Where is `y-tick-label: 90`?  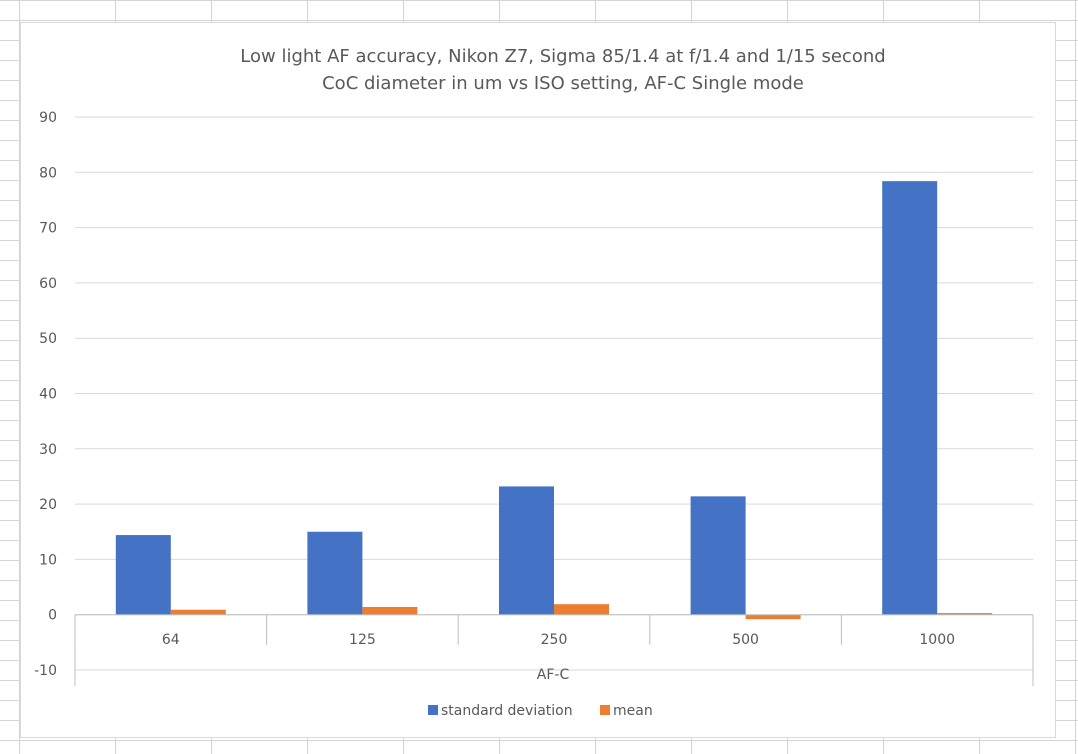 y-tick-label: 90 is located at coordinates (48, 118).